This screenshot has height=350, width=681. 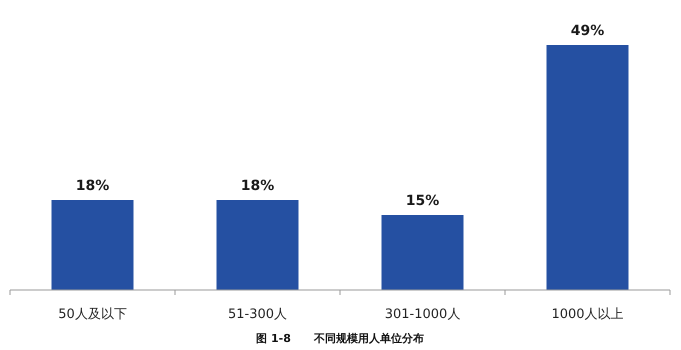 I want to click on x-tick-label: 1000人以上, so click(x=587, y=314).